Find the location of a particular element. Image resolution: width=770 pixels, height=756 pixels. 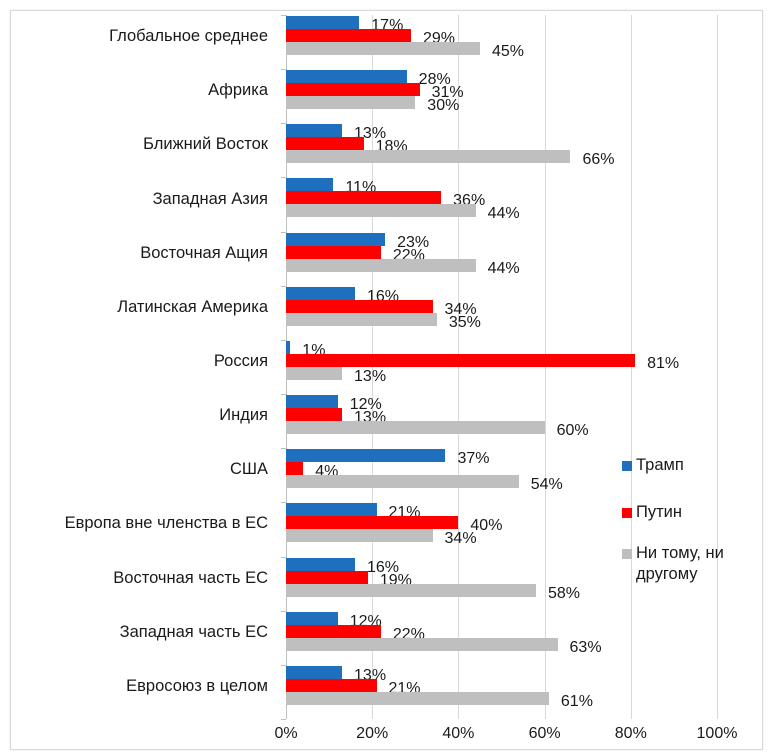

legend-label-putin: Путин is located at coordinates (659, 512).